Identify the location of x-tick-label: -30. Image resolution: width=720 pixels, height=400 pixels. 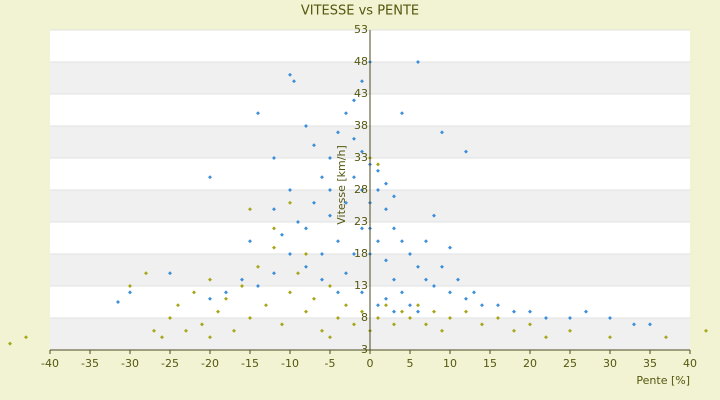
(130, 363).